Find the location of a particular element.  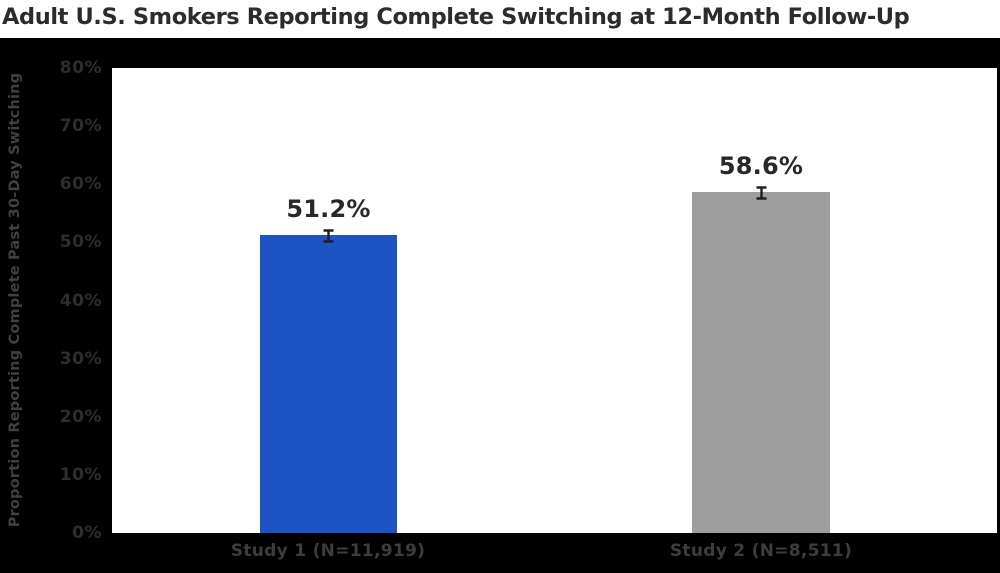

y-tick-label-20: 20% is located at coordinates (80, 417).